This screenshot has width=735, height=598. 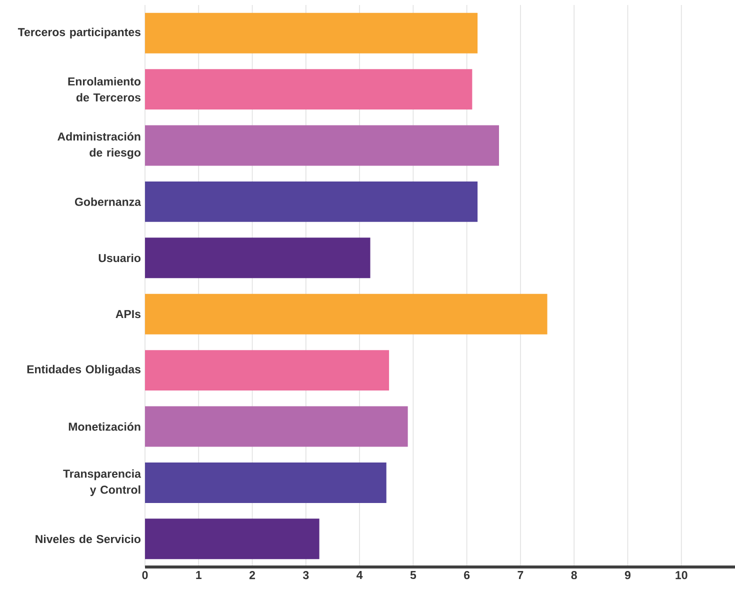 I want to click on x-tick-label: 9, so click(x=627, y=575).